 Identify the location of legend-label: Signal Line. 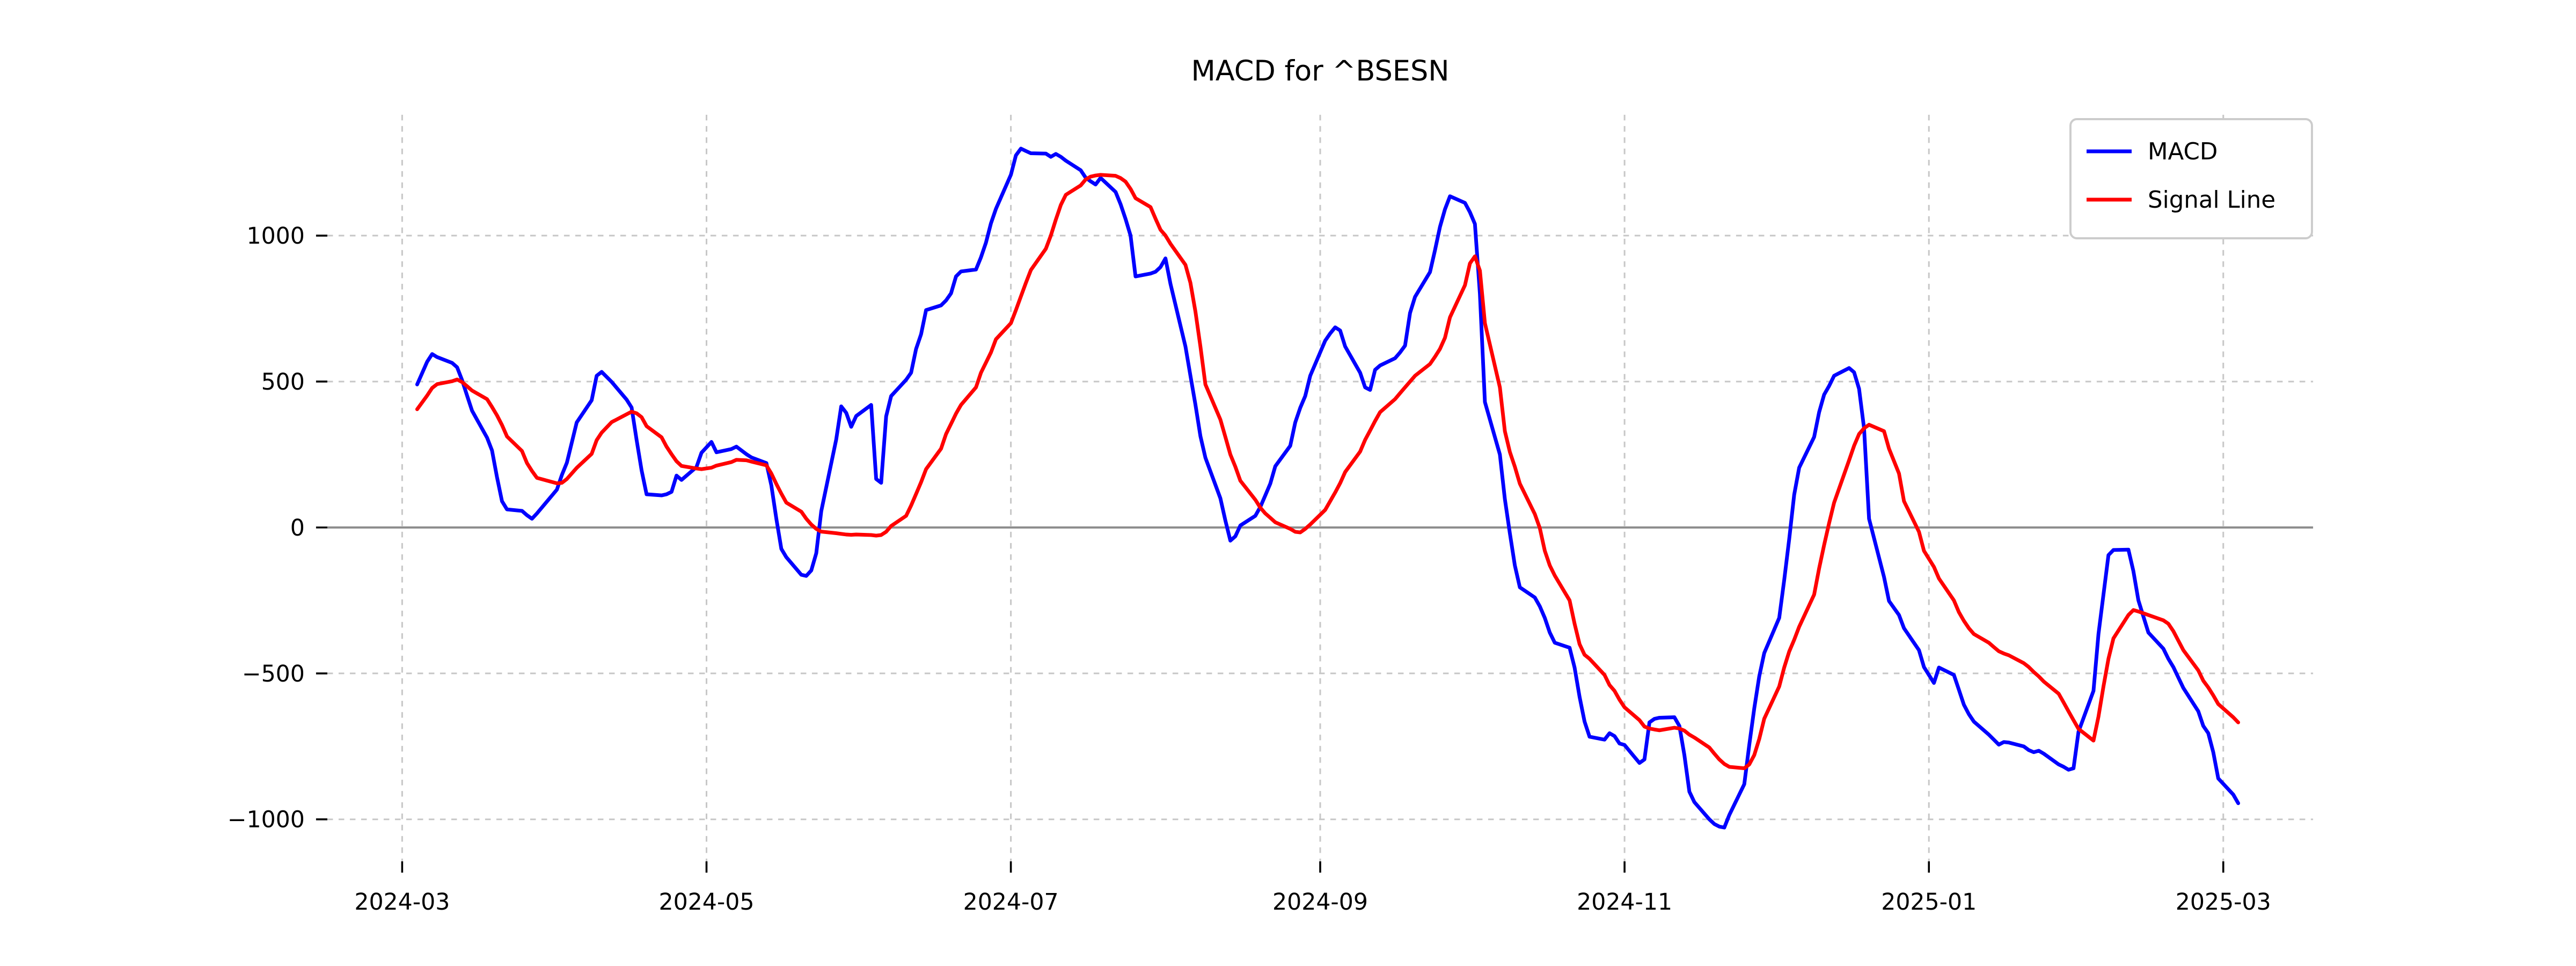
(2211, 200).